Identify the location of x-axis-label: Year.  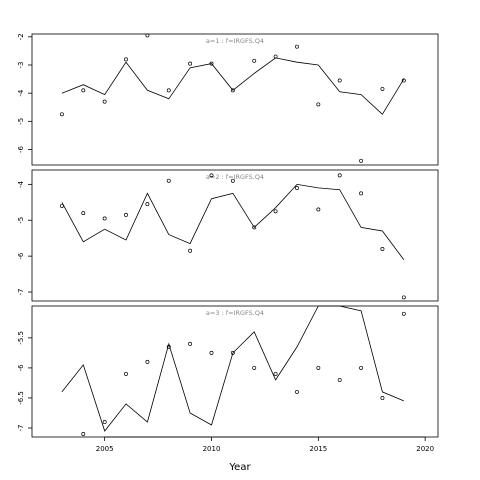
(239, 467).